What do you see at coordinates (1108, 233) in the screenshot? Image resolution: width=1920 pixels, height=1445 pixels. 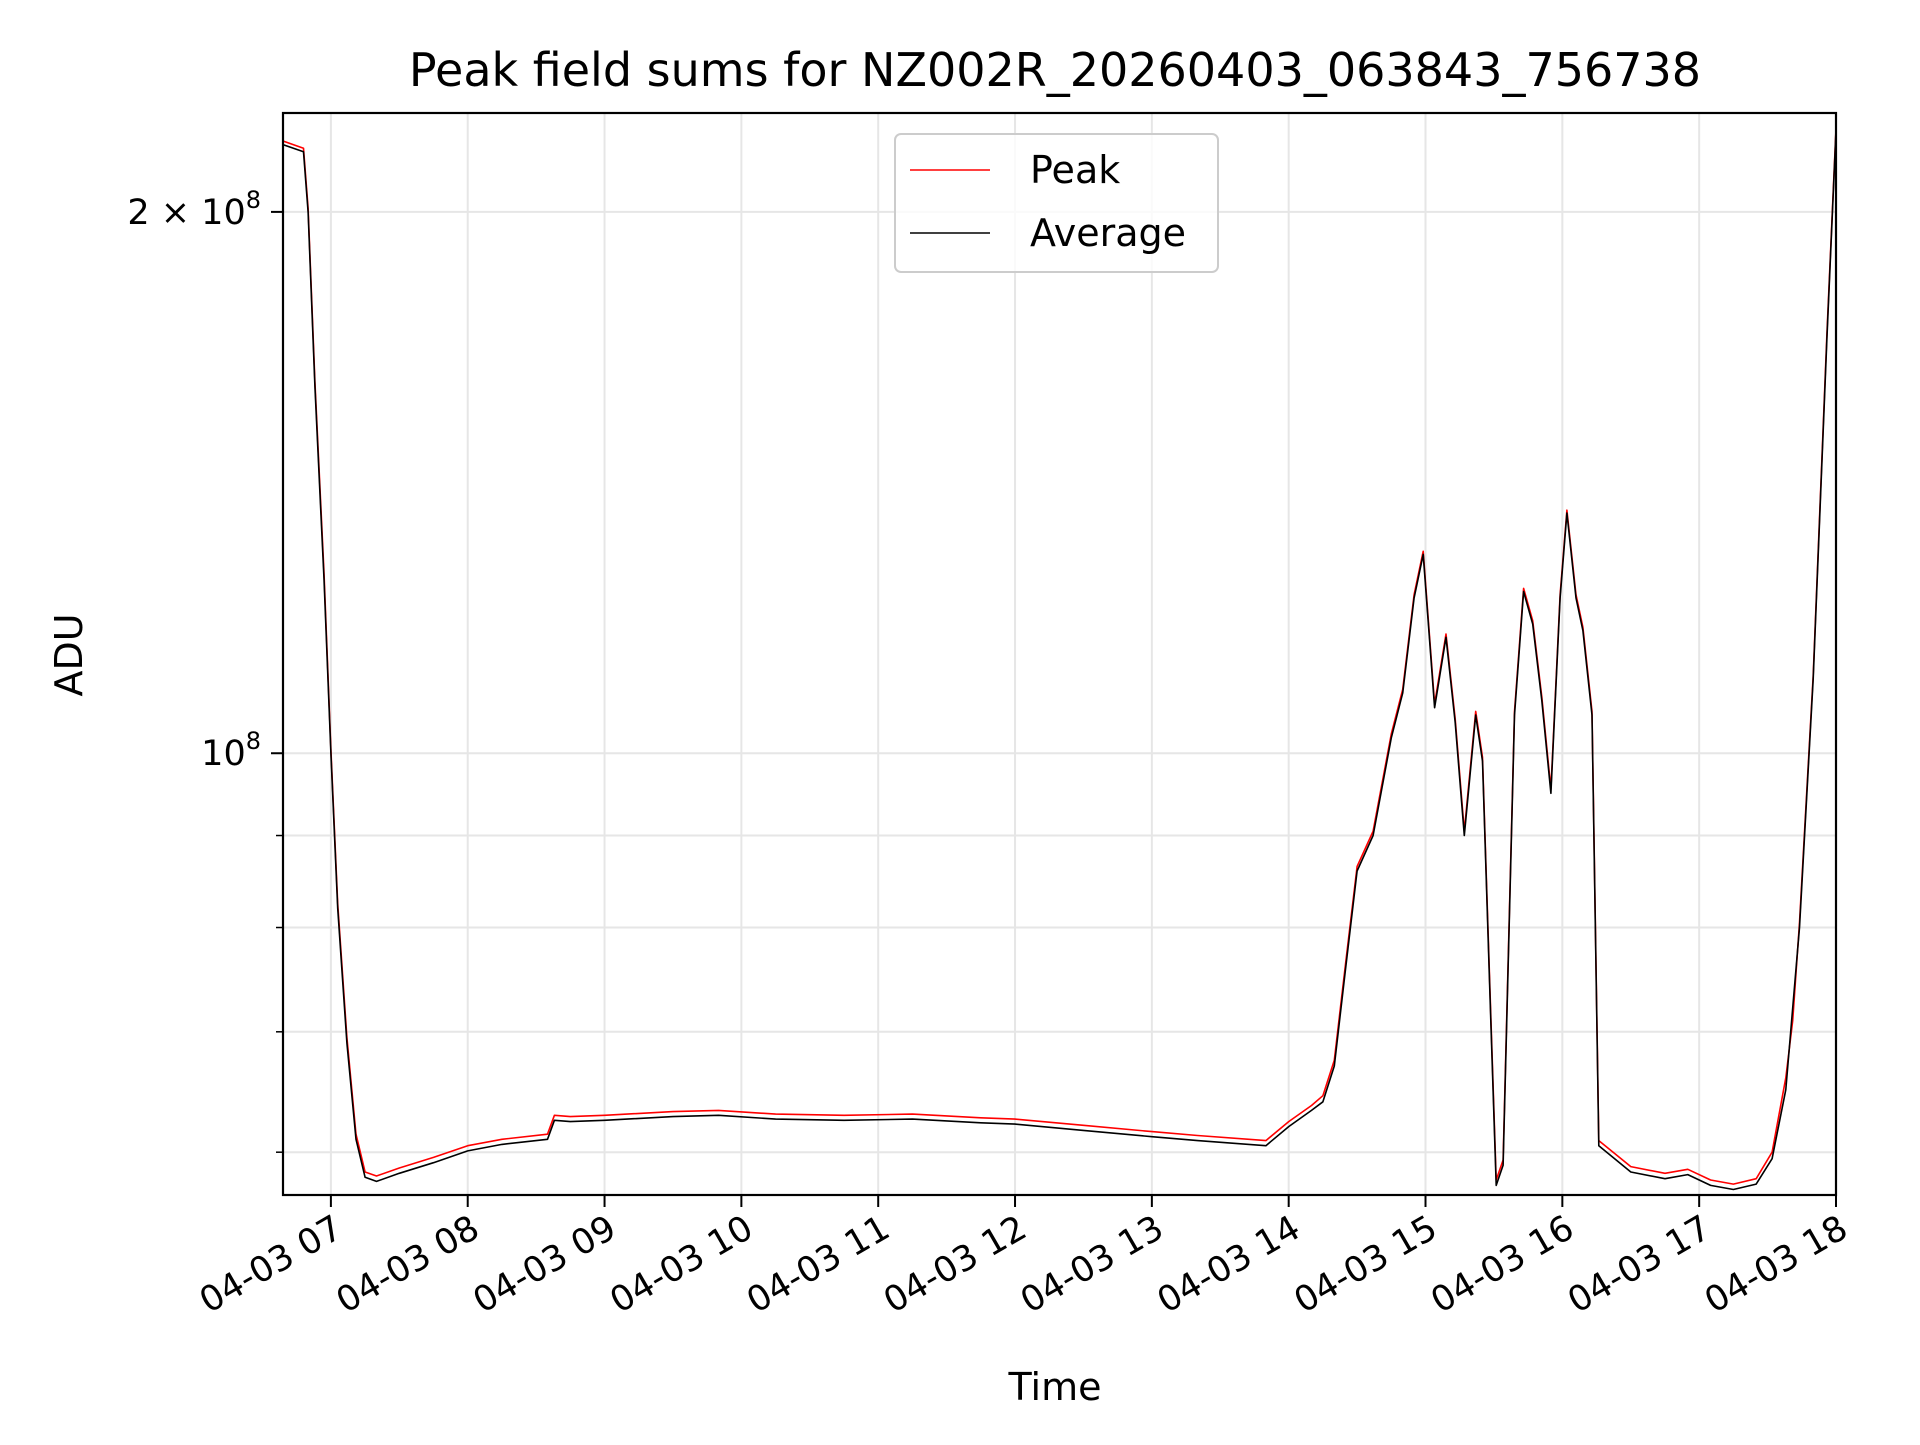 I see `legend-label-average: Average` at bounding box center [1108, 233].